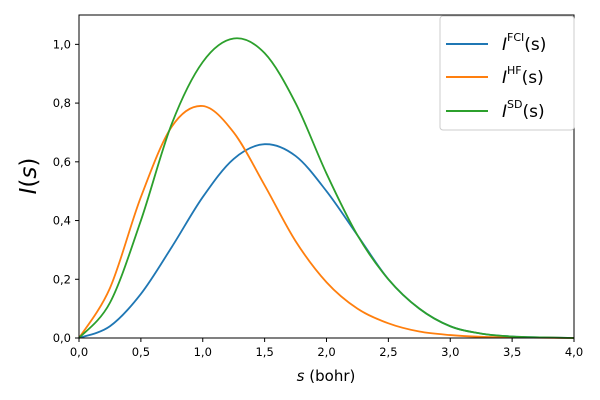 The height and width of the screenshot is (400, 600). Describe the element at coordinates (141, 352) in the screenshot. I see `x-tick-label: 0,5` at that location.